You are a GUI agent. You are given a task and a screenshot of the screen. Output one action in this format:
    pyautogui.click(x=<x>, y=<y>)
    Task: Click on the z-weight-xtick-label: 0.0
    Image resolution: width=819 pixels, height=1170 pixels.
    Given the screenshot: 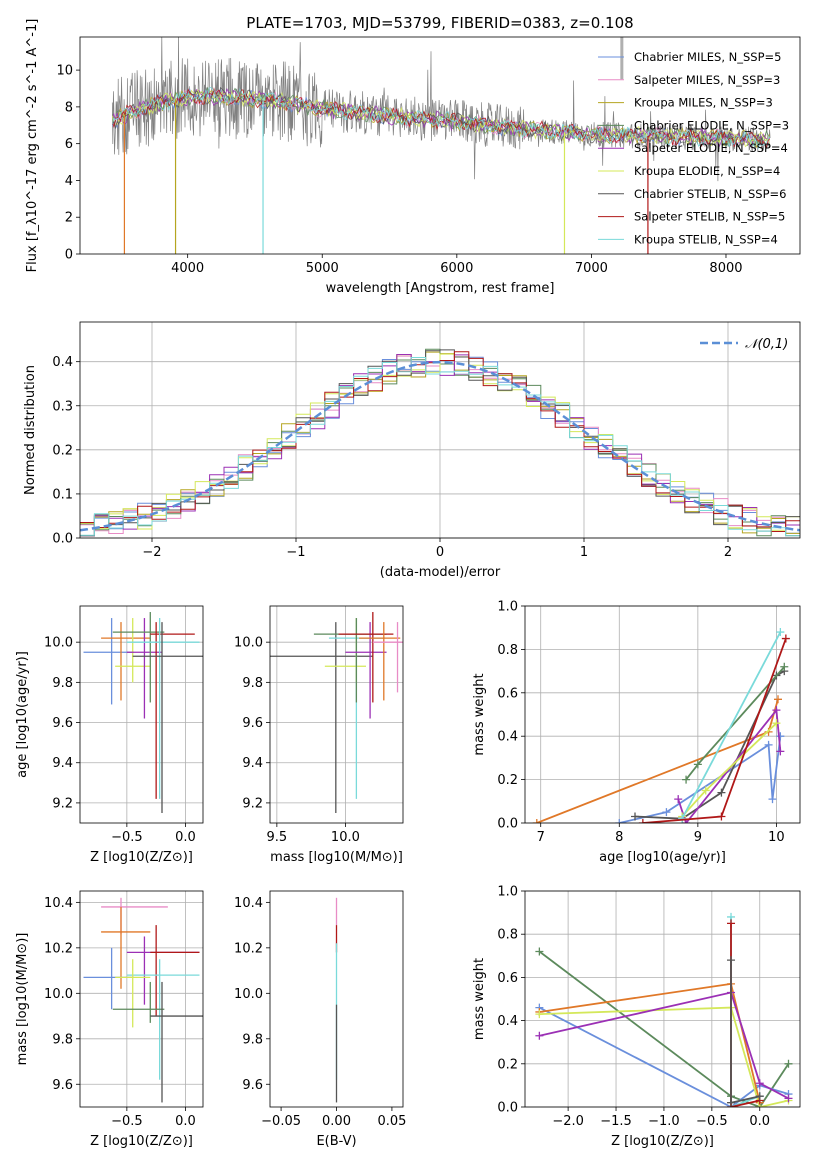 What is the action you would take?
    pyautogui.click(x=759, y=1121)
    